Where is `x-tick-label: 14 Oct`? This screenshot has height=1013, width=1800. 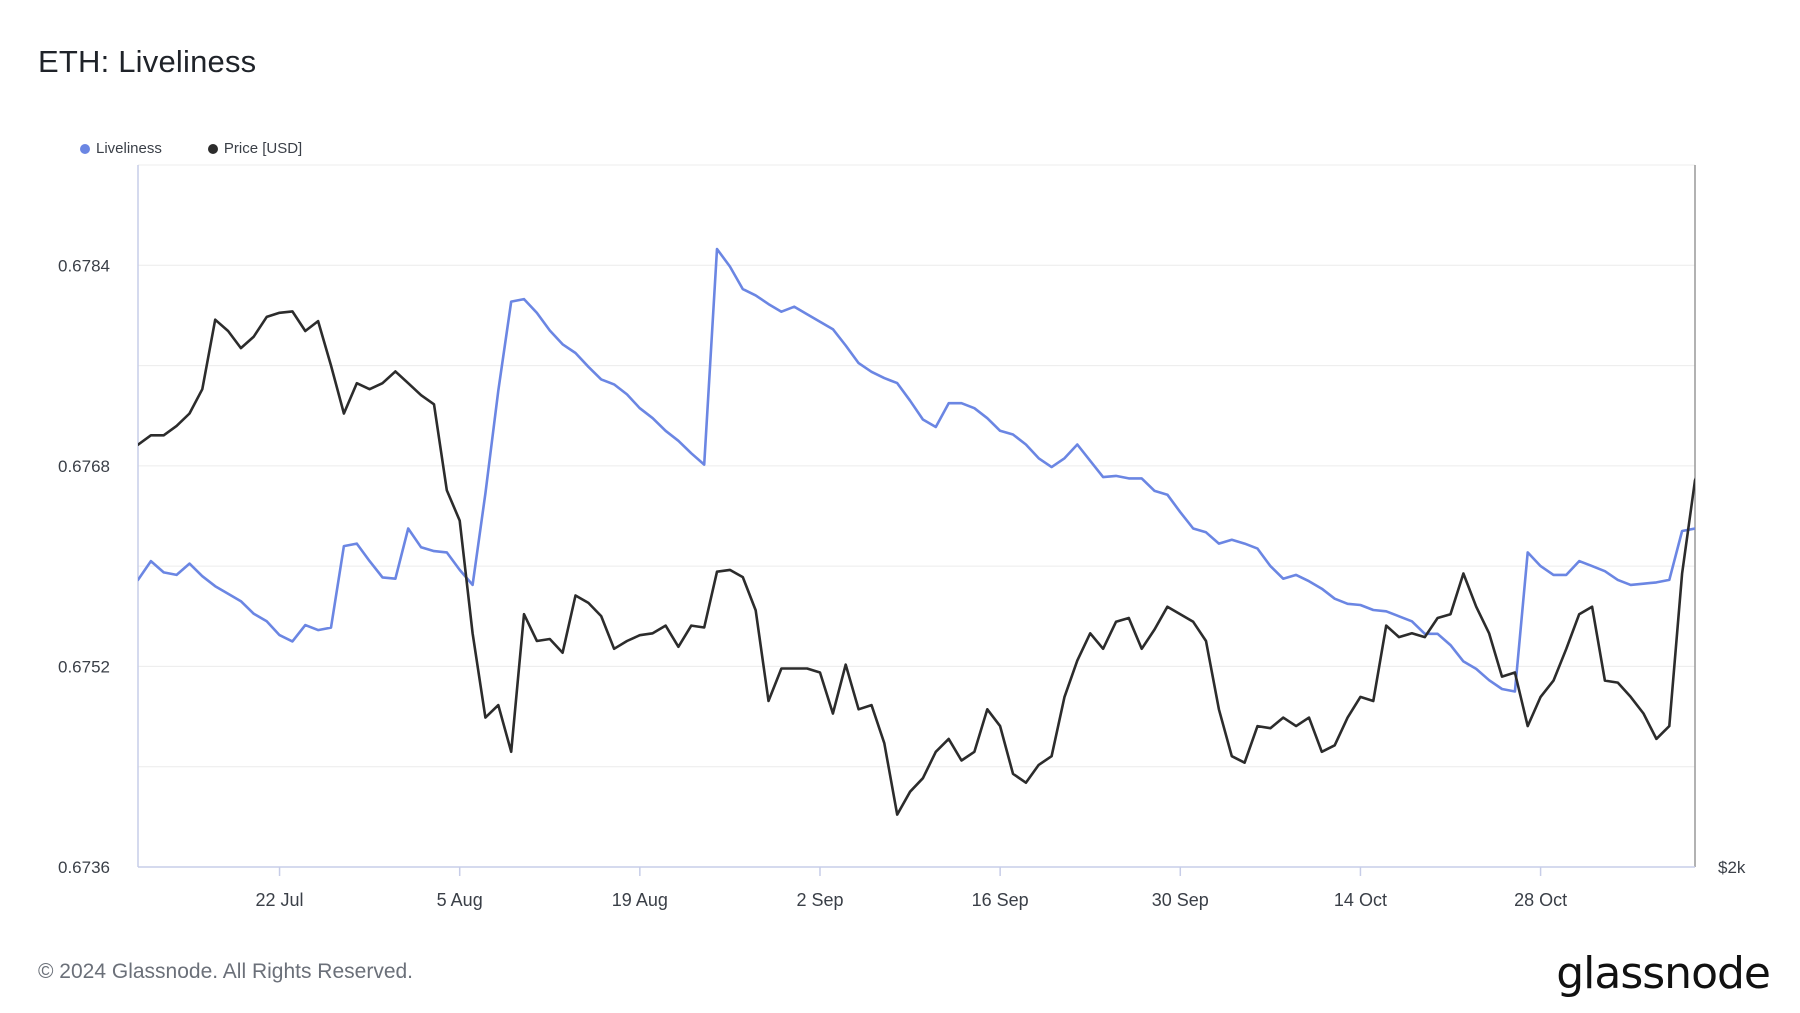
x-tick-label: 14 Oct is located at coordinates (1360, 900).